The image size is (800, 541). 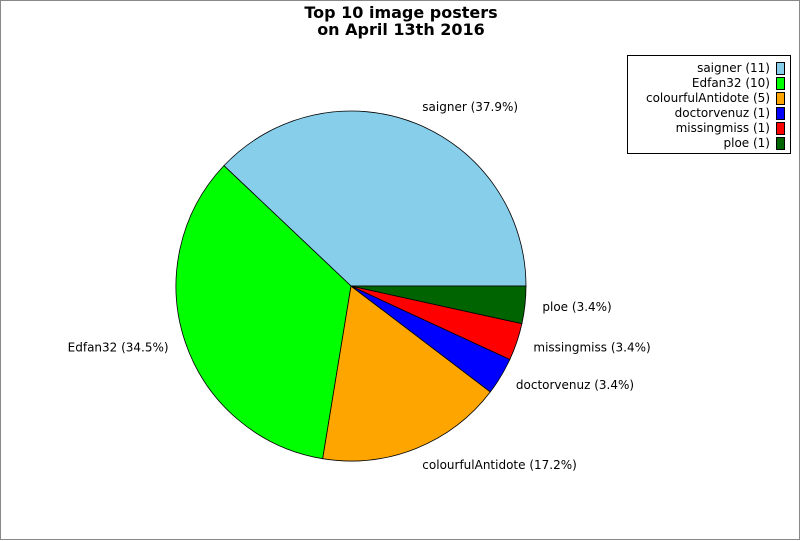 What do you see at coordinates (118, 348) in the screenshot?
I see `pie-label-edfan32: Edfan32 (34.5%)` at bounding box center [118, 348].